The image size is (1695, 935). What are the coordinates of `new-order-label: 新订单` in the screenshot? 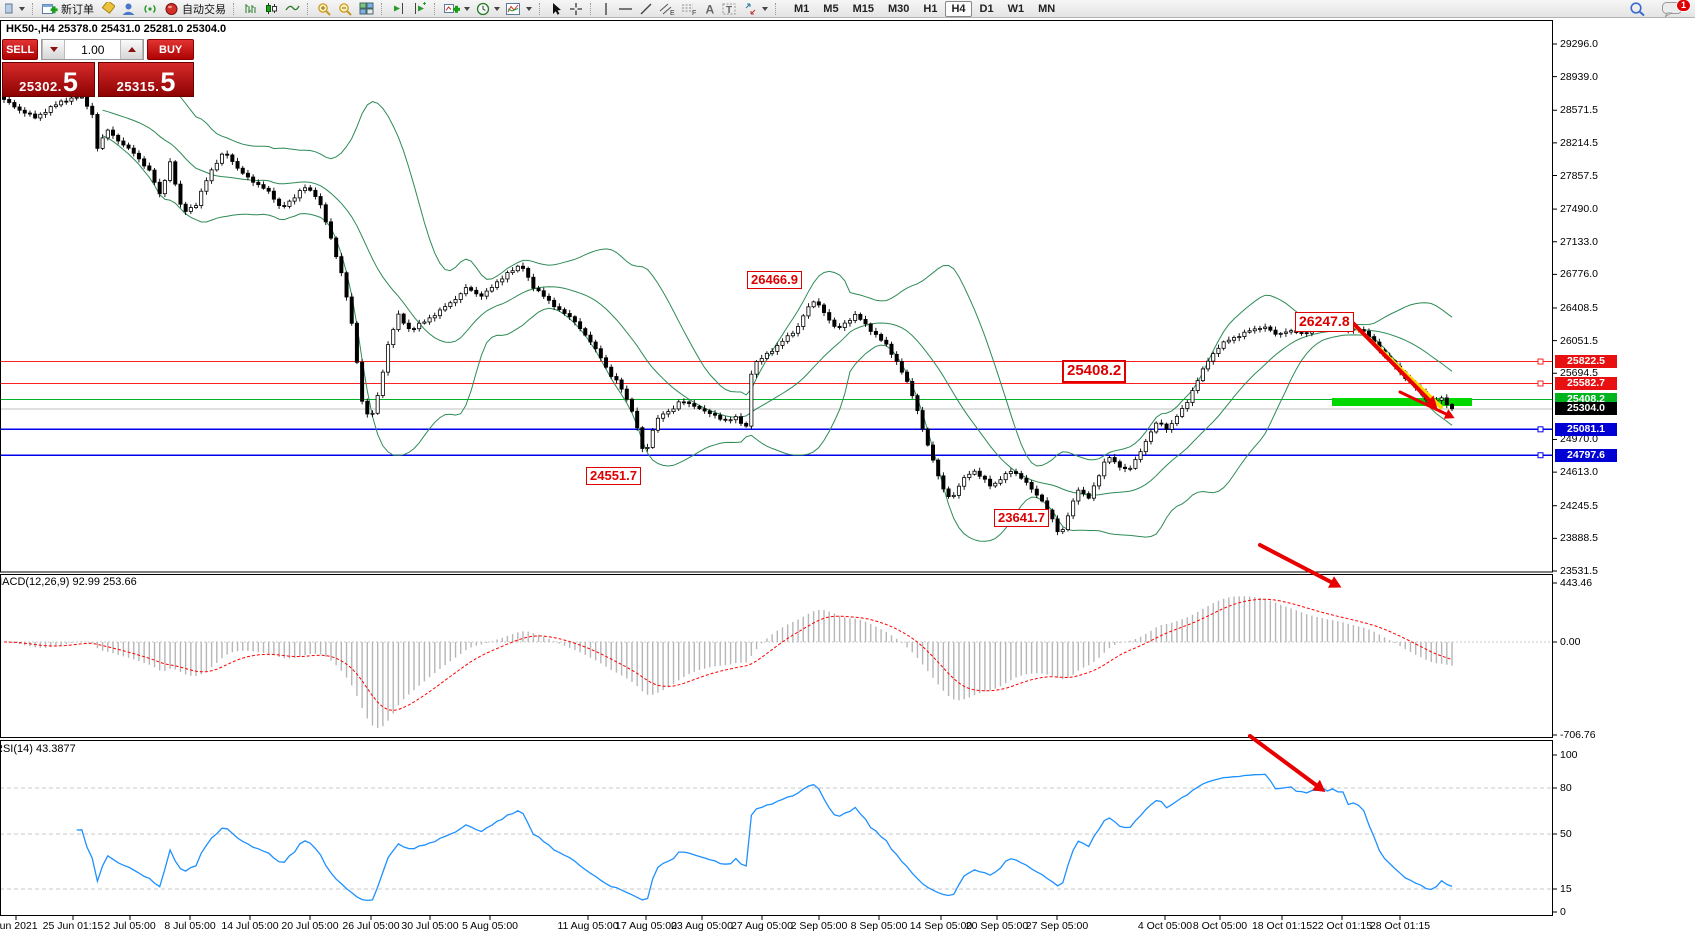 It's located at (77, 9).